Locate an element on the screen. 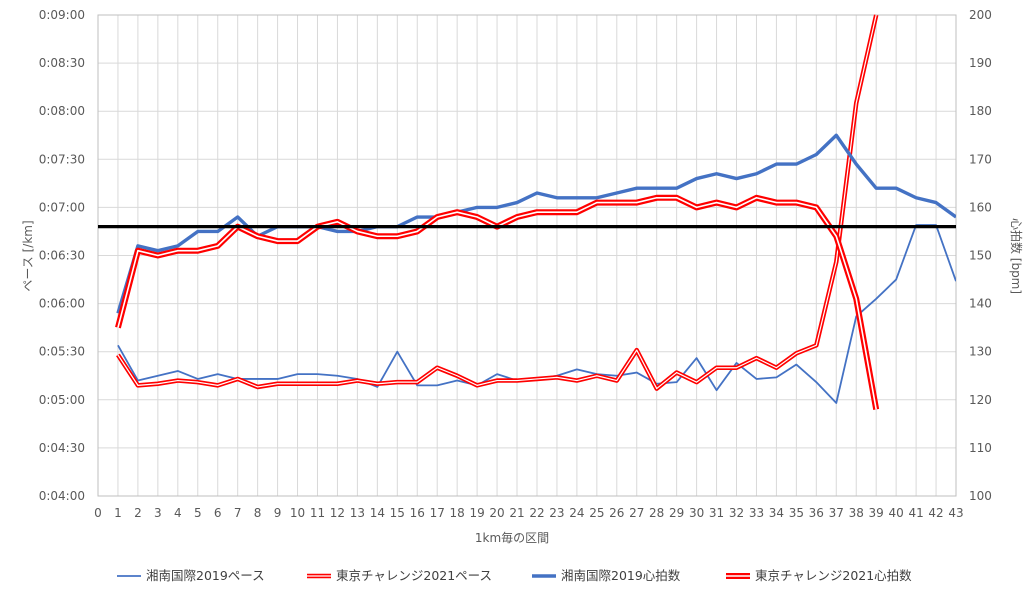  left-tick-label: 0:04:00 is located at coordinates (62, 496).